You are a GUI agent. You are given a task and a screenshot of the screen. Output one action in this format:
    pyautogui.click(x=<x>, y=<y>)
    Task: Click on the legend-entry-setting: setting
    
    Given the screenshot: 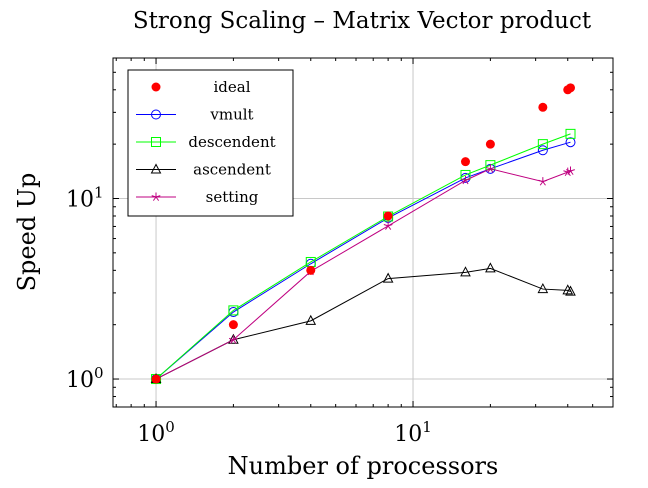 What is the action you would take?
    pyautogui.click(x=197, y=197)
    